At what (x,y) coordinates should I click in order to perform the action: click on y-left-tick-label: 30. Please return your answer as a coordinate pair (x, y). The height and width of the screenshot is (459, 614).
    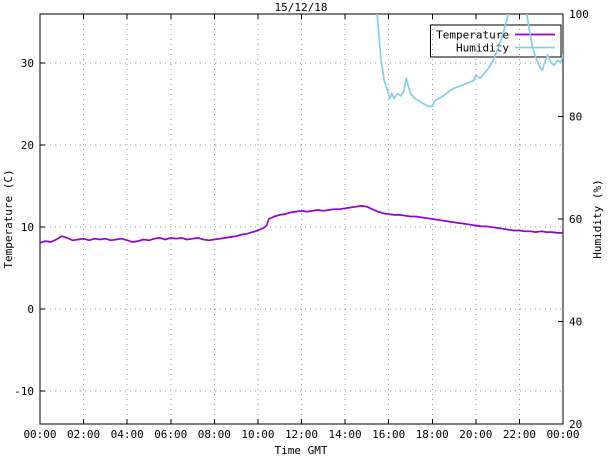
    Looking at the image, I should click on (27, 63).